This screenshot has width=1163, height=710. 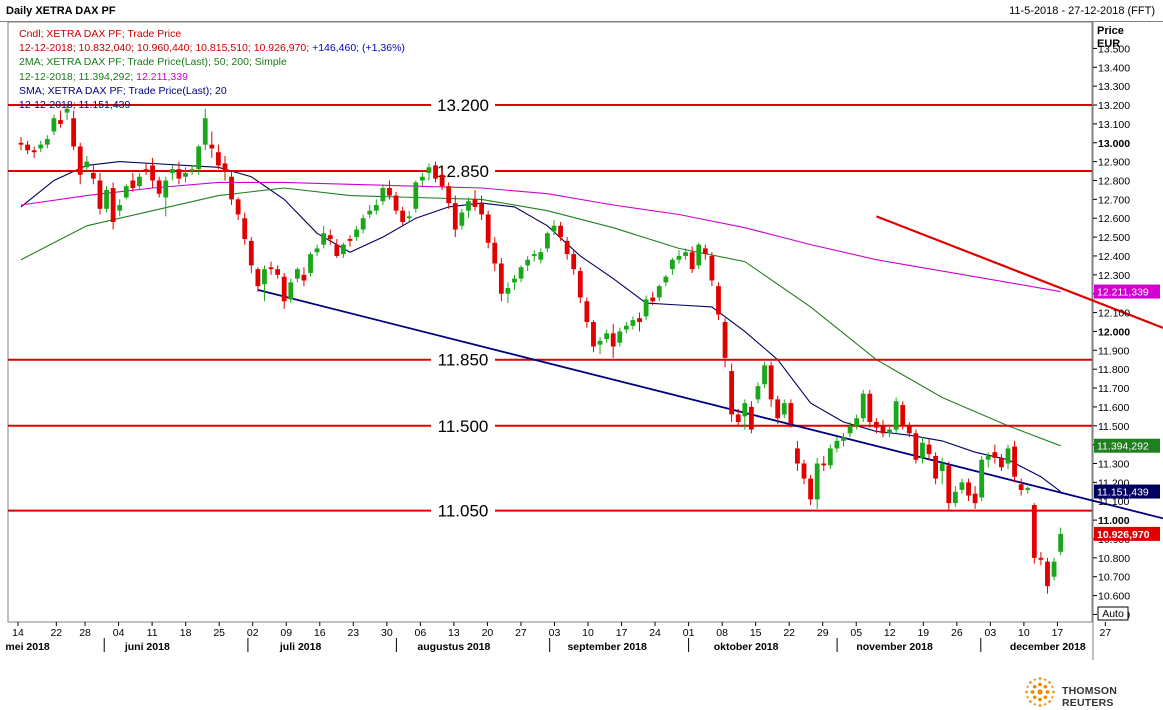 What do you see at coordinates (1127, 412) in the screenshot?
I see `value-tags: 12.211,339 11.394,292 11.151,439 10.926,970` at bounding box center [1127, 412].